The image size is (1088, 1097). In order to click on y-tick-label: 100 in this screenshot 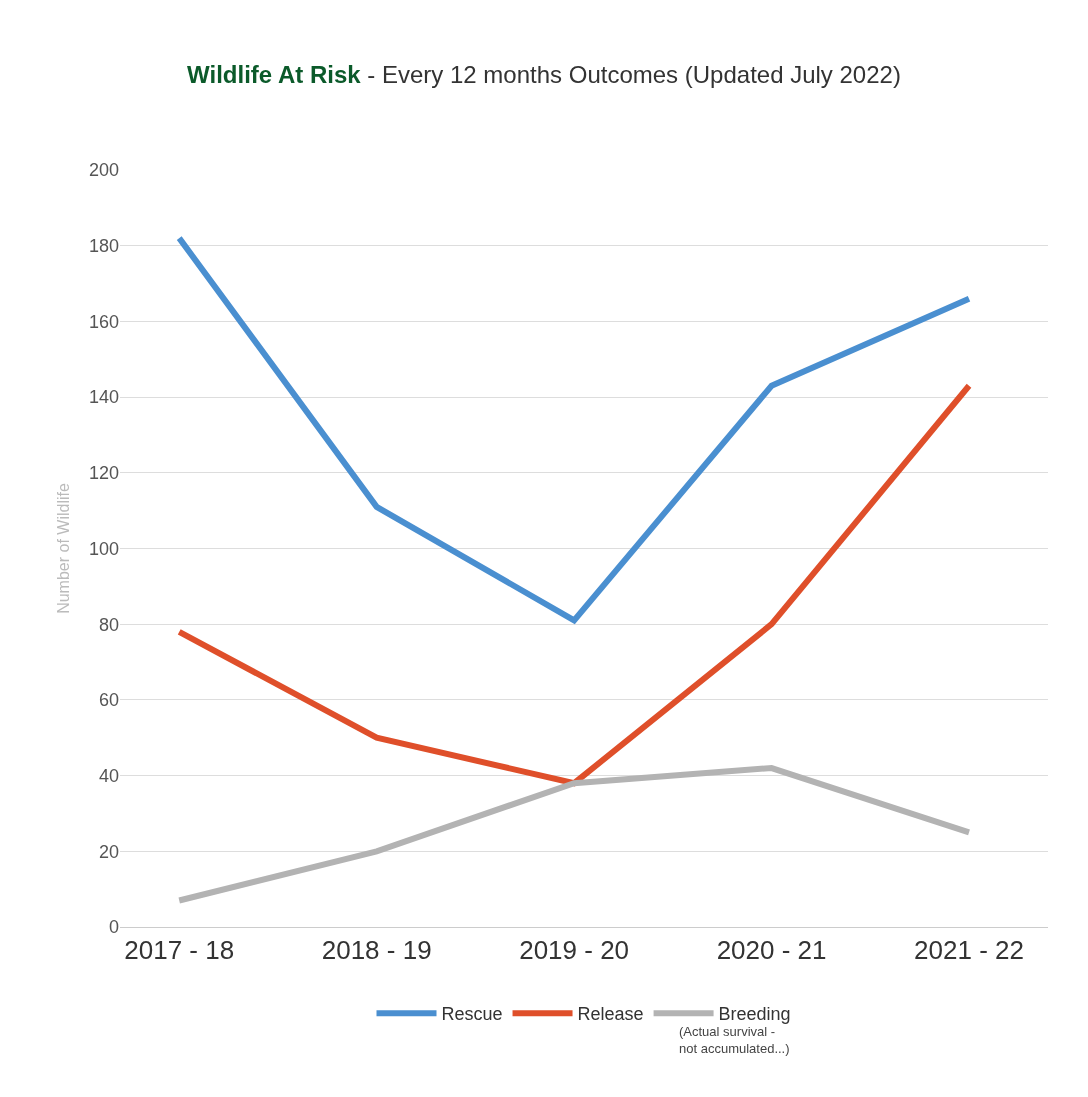, I will do `click(103, 548)`.